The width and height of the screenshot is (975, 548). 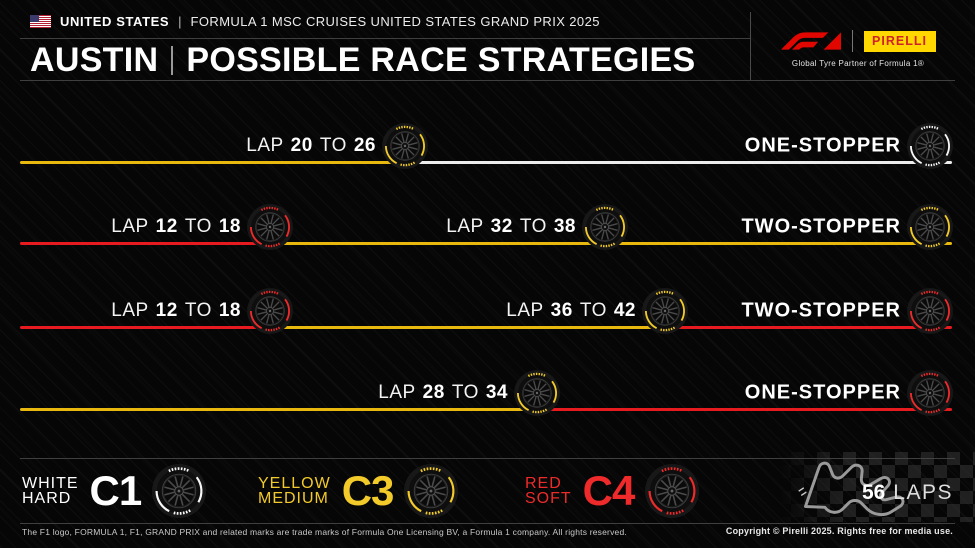 I want to click on partner-tagline: Global Tyre Partner of Formula 1®, so click(x=858, y=63).